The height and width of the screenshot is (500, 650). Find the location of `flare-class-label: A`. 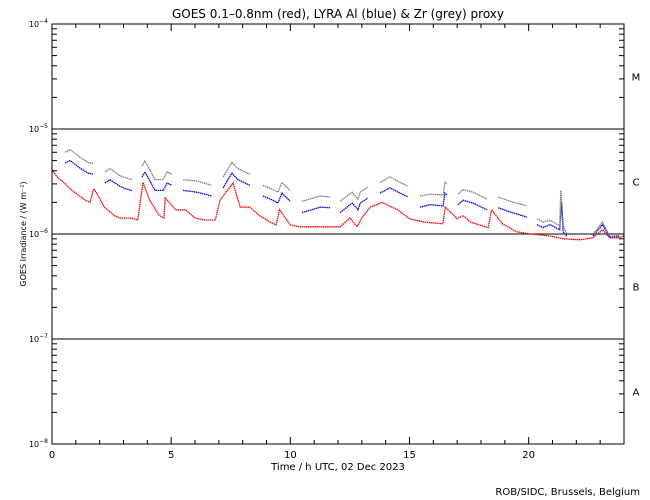

flare-class-label: A is located at coordinates (636, 393).